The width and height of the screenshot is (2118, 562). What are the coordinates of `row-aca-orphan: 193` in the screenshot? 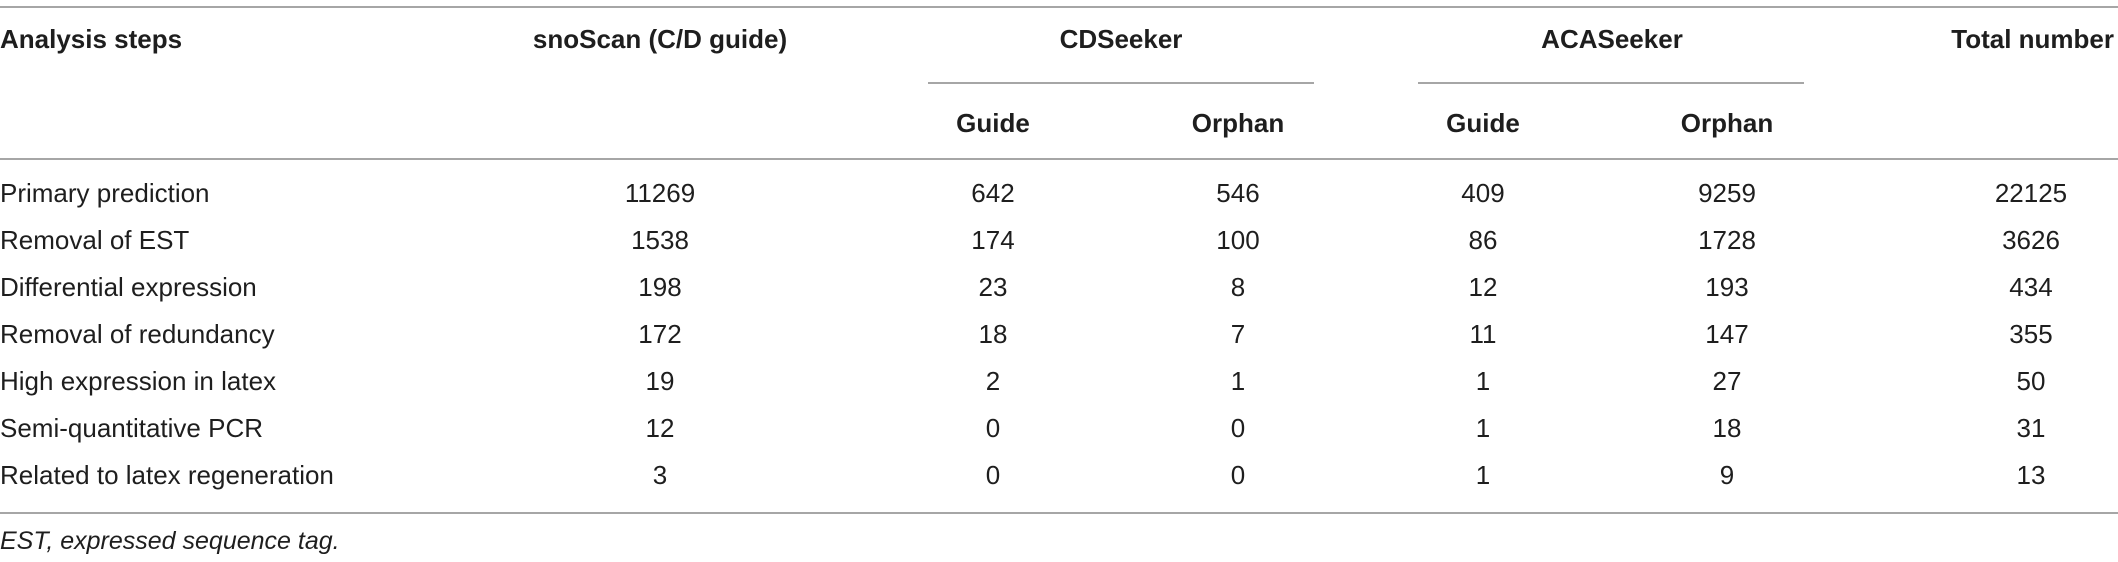 It's located at (1727, 287).